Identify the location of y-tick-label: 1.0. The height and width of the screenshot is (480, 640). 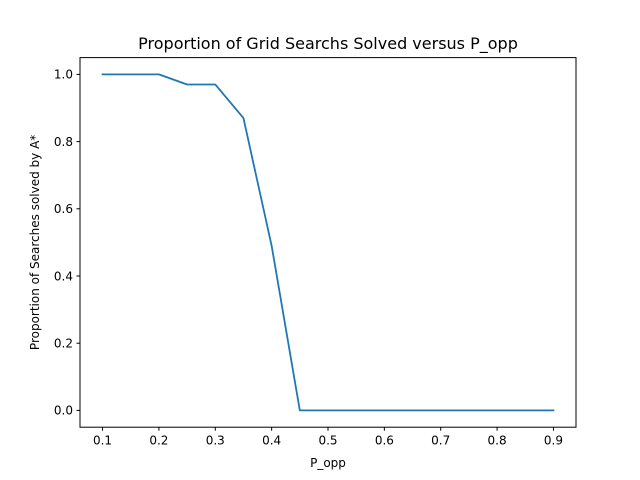
(63, 75).